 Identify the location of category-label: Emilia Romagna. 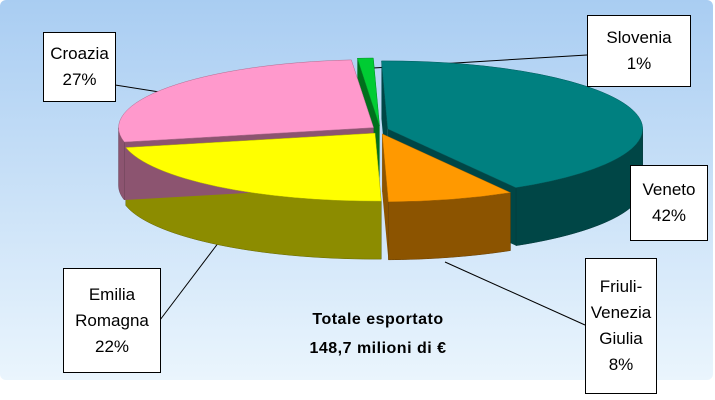
(112, 307).